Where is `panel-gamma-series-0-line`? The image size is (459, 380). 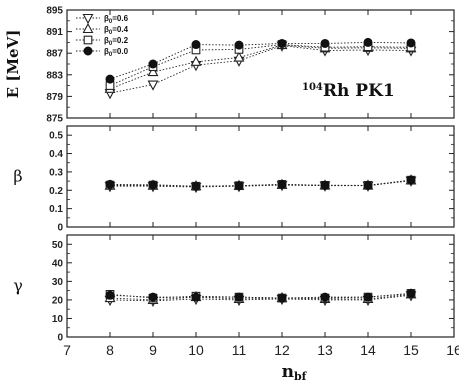 panel-gamma-series-0-line is located at coordinates (260, 298).